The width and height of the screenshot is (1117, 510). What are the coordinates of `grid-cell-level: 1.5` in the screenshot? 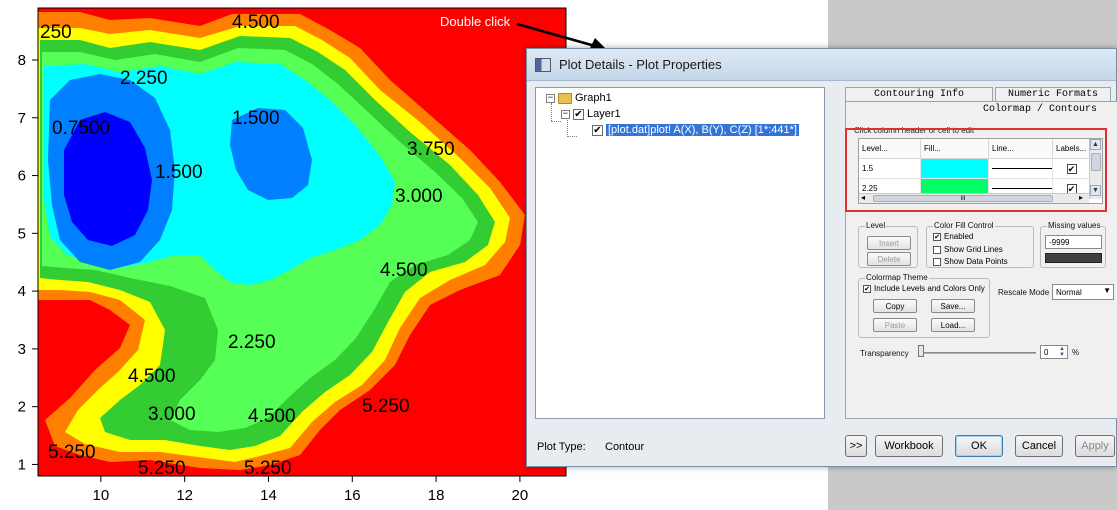 It's located at (890, 169).